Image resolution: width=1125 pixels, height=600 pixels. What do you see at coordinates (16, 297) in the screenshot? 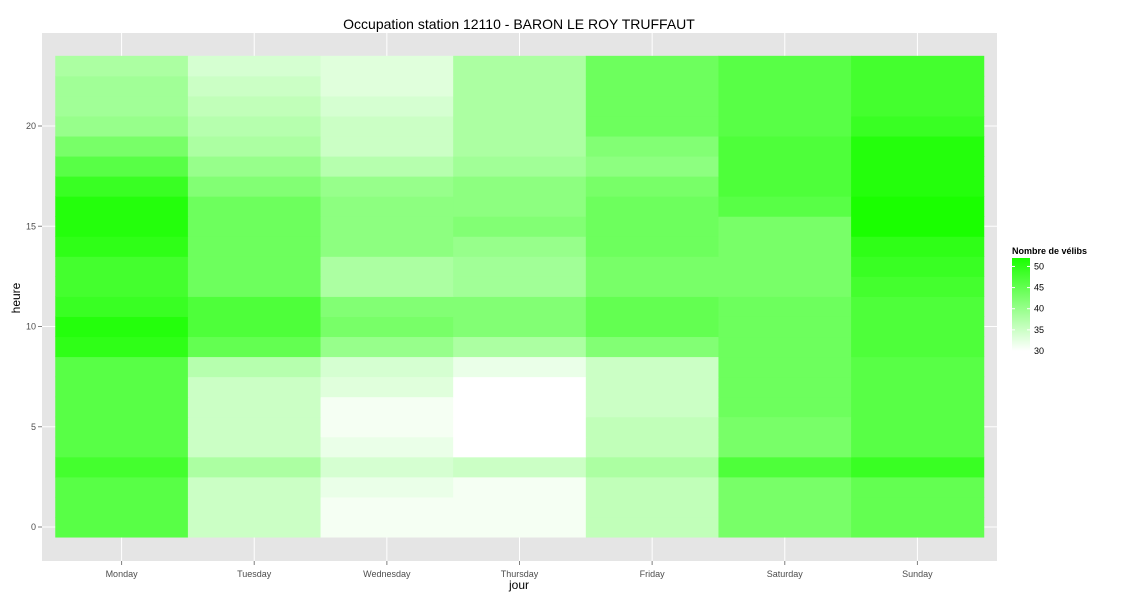
I see `y-axis-title: heure` at bounding box center [16, 297].